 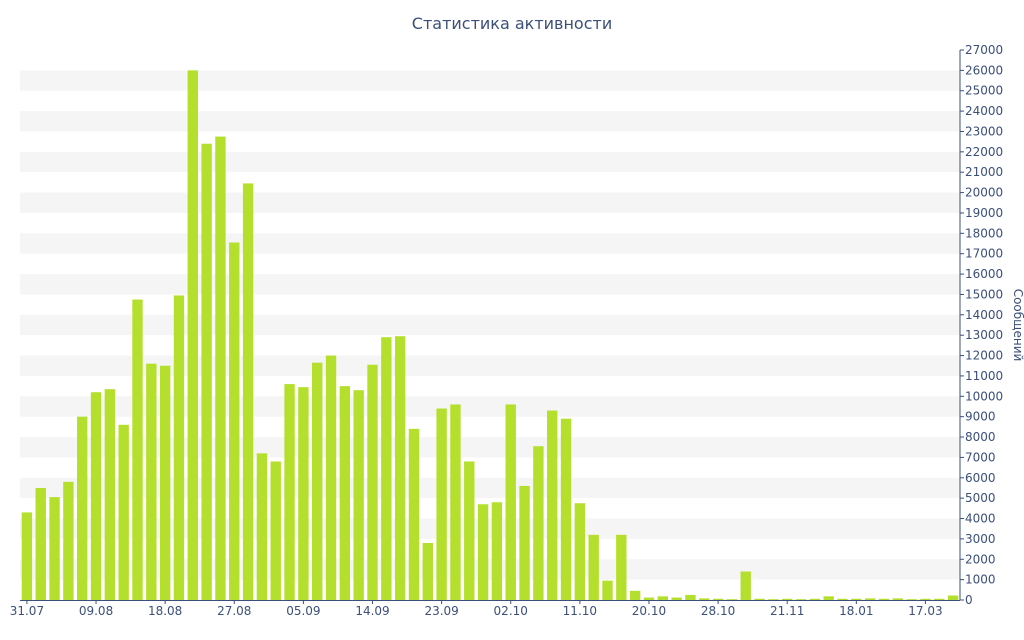 I want to click on x-tick-label: 23.09, so click(x=441, y=611).